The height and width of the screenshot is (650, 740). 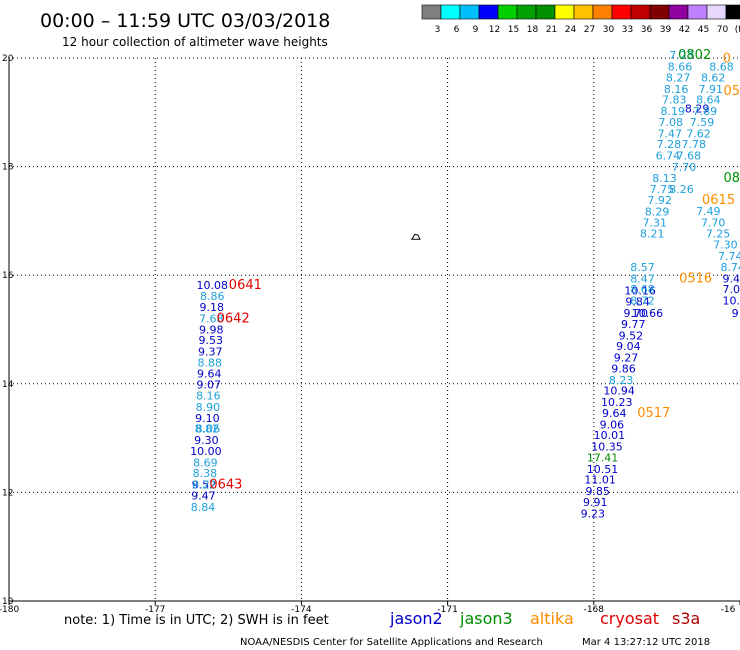 I want to click on wave-height-value: 10.00, so click(x=206, y=451).